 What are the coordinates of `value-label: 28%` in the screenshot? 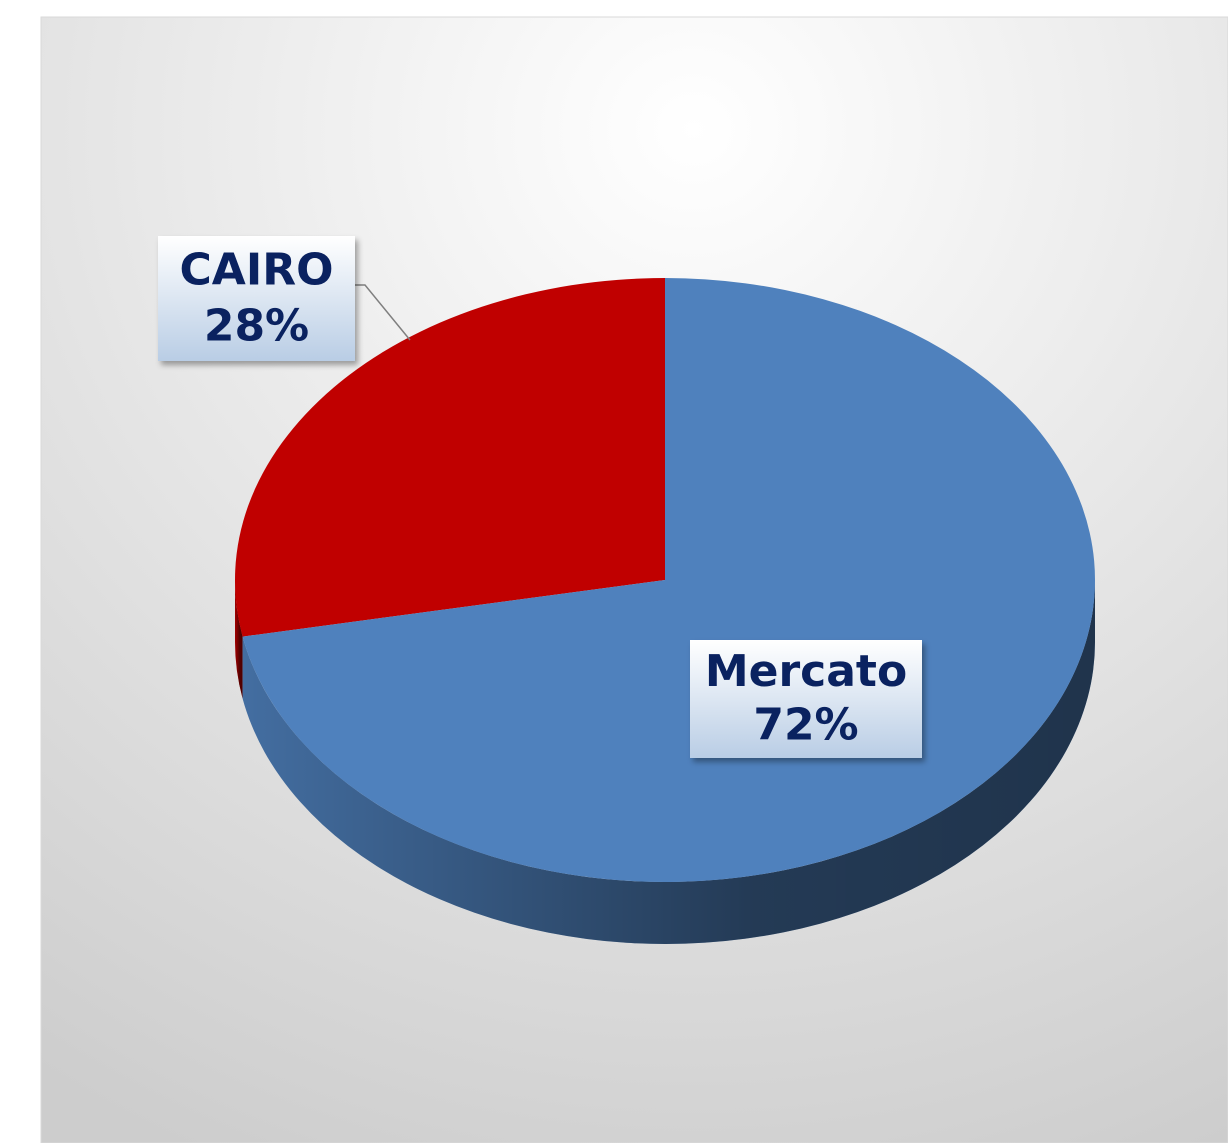 It's located at (256, 326).